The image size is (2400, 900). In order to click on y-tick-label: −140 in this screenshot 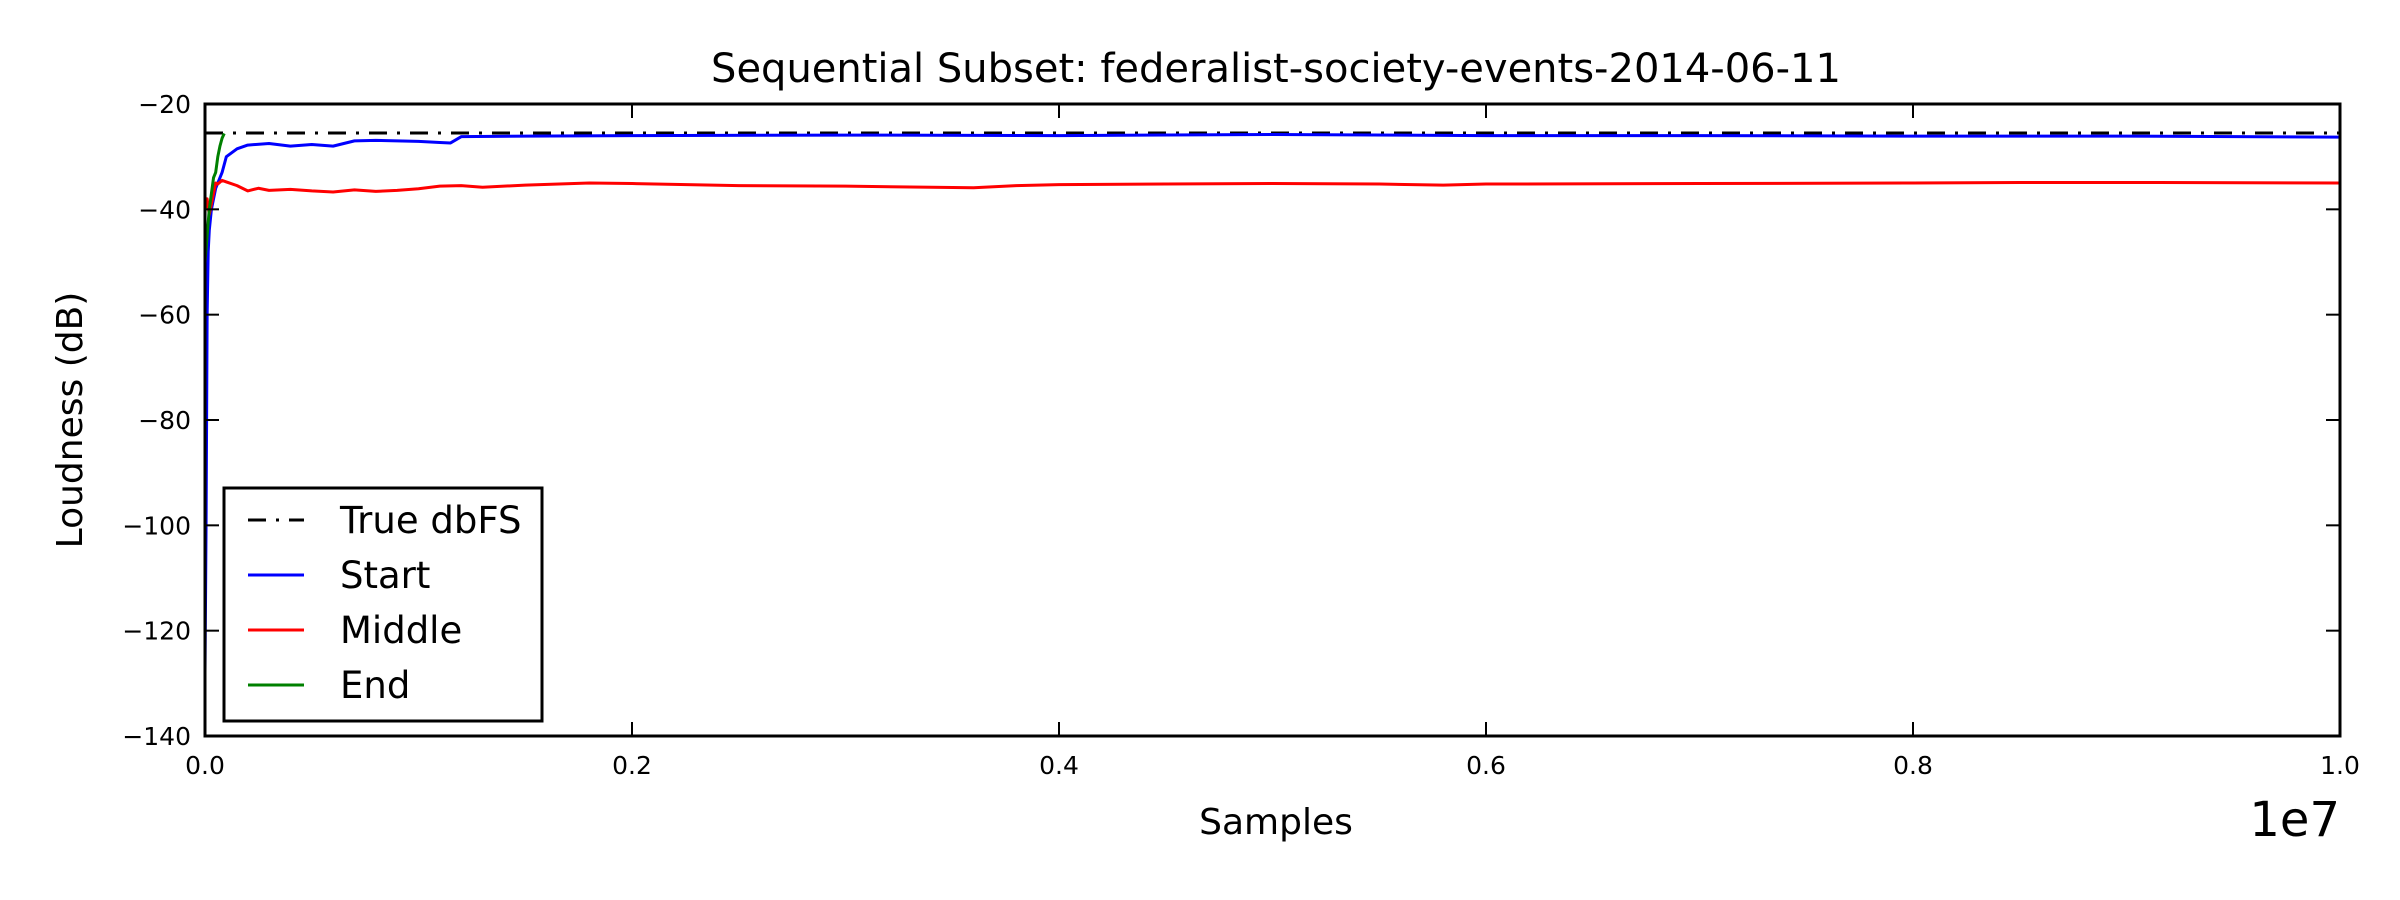, I will do `click(156, 736)`.